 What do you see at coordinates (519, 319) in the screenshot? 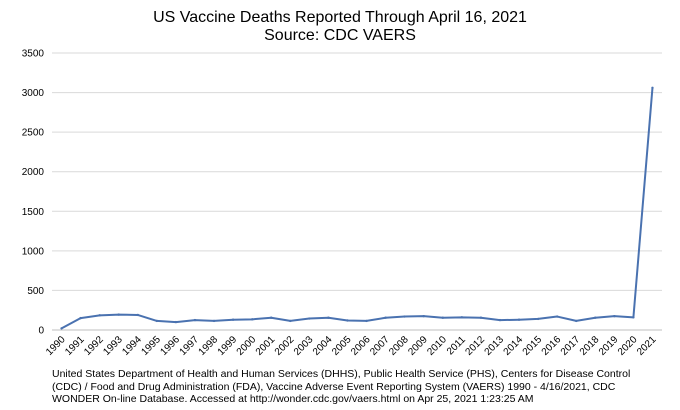
I see `data-point-2014` at bounding box center [519, 319].